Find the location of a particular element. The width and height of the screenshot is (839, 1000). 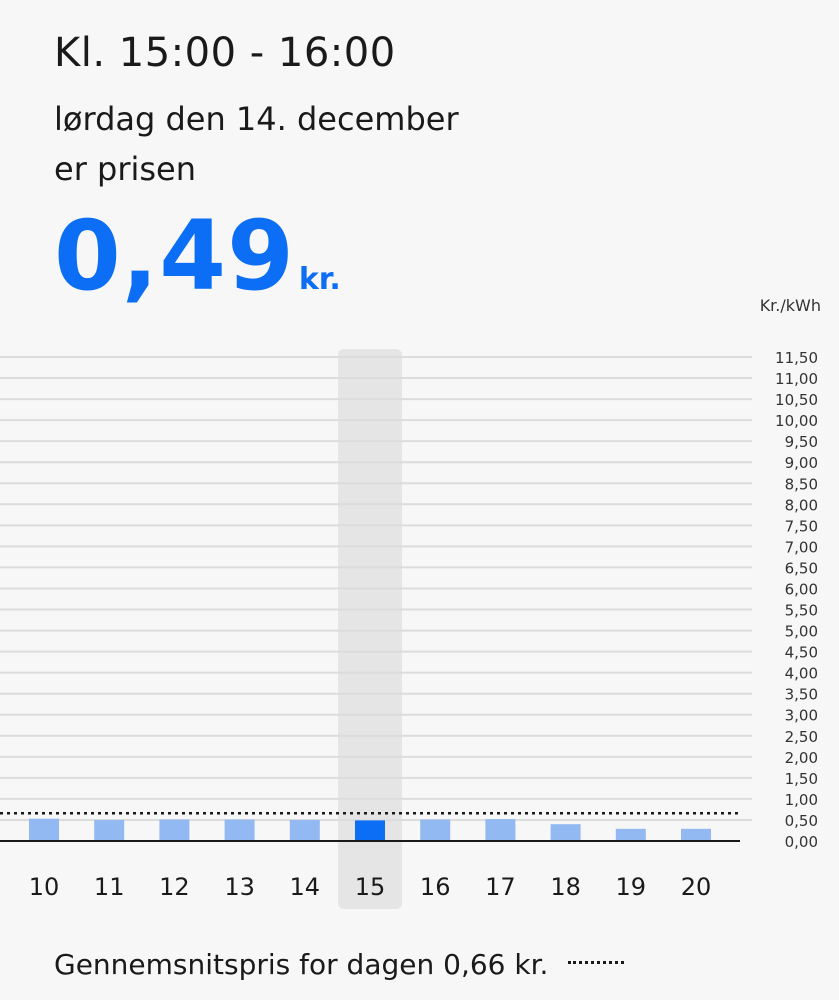

y-tick-label: 9,00 is located at coordinates (801, 463).